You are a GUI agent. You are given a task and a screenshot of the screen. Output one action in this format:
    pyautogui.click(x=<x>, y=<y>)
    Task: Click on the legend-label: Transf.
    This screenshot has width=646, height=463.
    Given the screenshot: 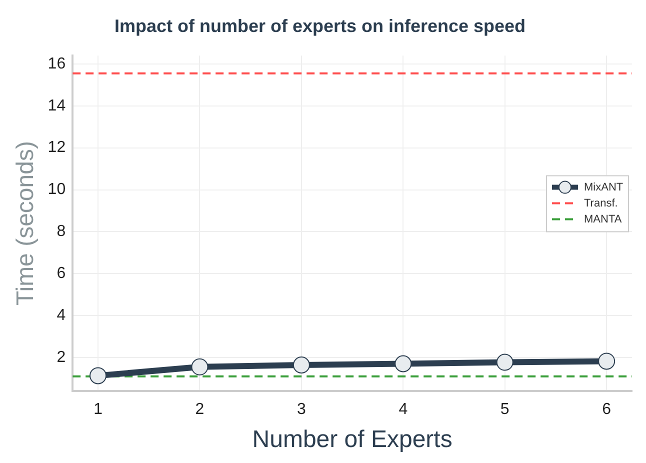 What is the action you would take?
    pyautogui.click(x=601, y=203)
    